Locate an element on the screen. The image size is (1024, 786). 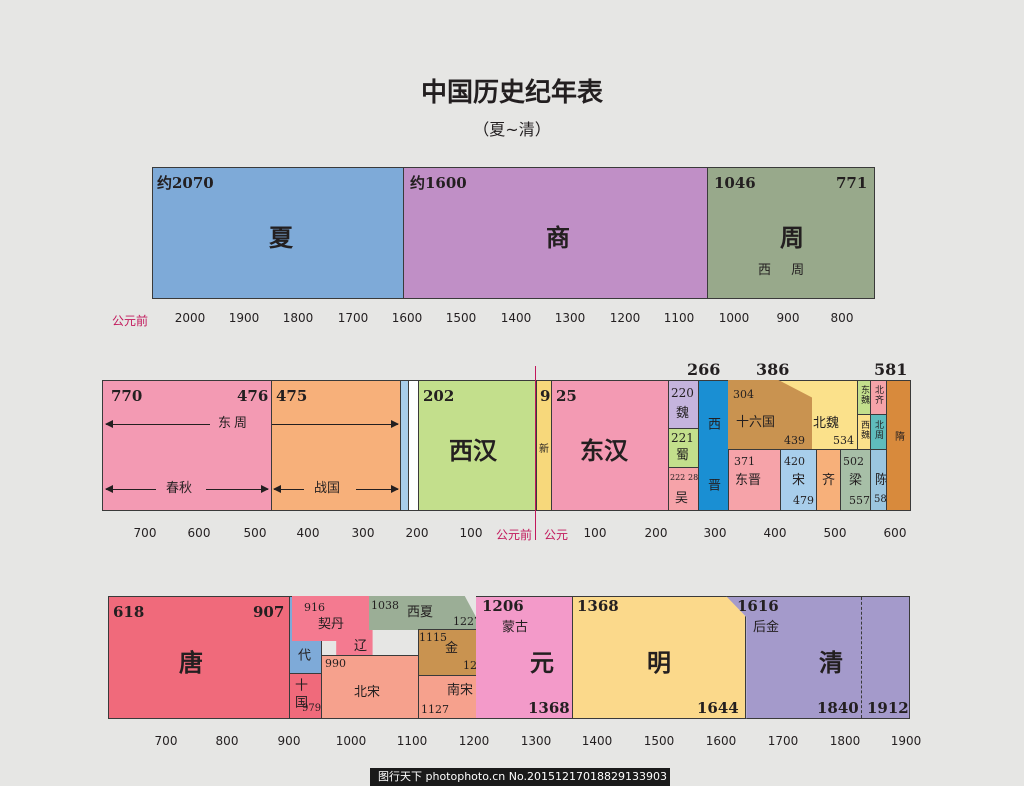
row3-tick: 800 is located at coordinates (227, 741).